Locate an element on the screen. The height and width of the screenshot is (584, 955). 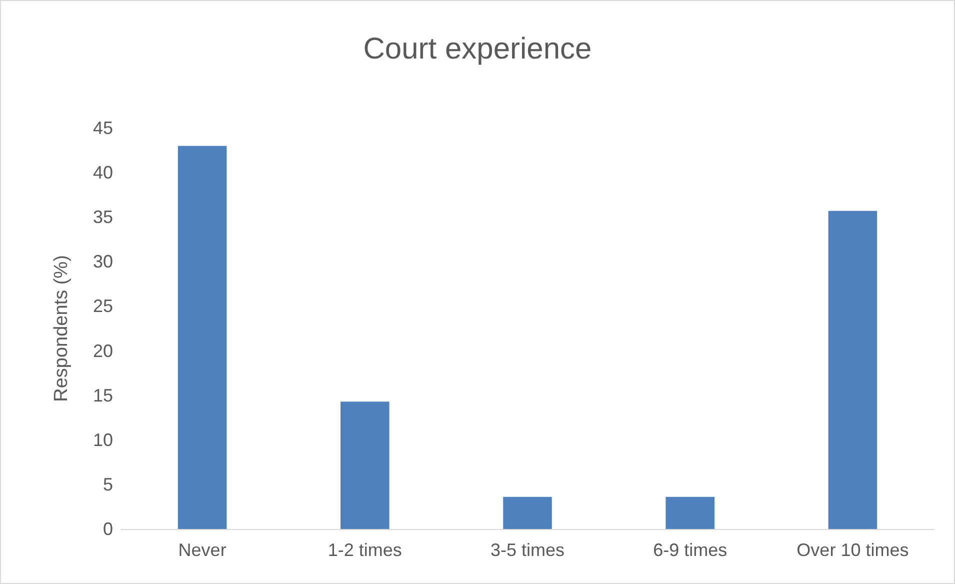
x-tick-label: 3-5 times is located at coordinates (527, 550).